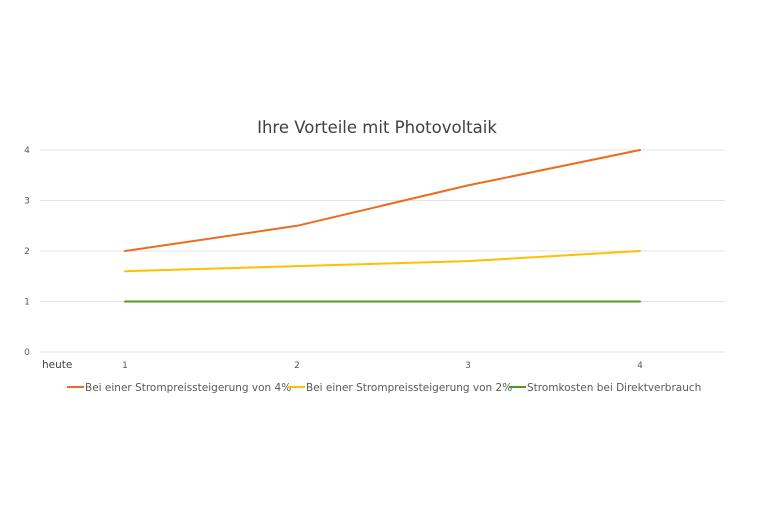 The height and width of the screenshot is (506, 760). Describe the element at coordinates (27, 202) in the screenshot. I see `y-tick-label: 3` at that location.